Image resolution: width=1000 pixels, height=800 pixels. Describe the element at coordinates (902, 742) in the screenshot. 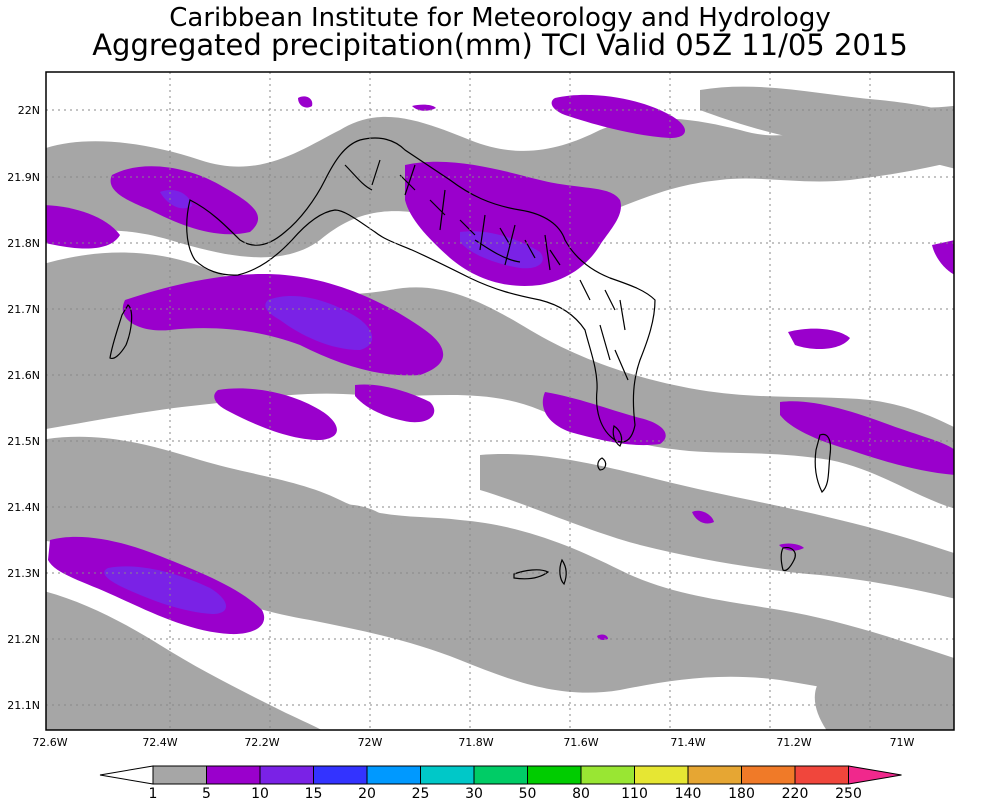

I see `lon-label: 71W` at that location.